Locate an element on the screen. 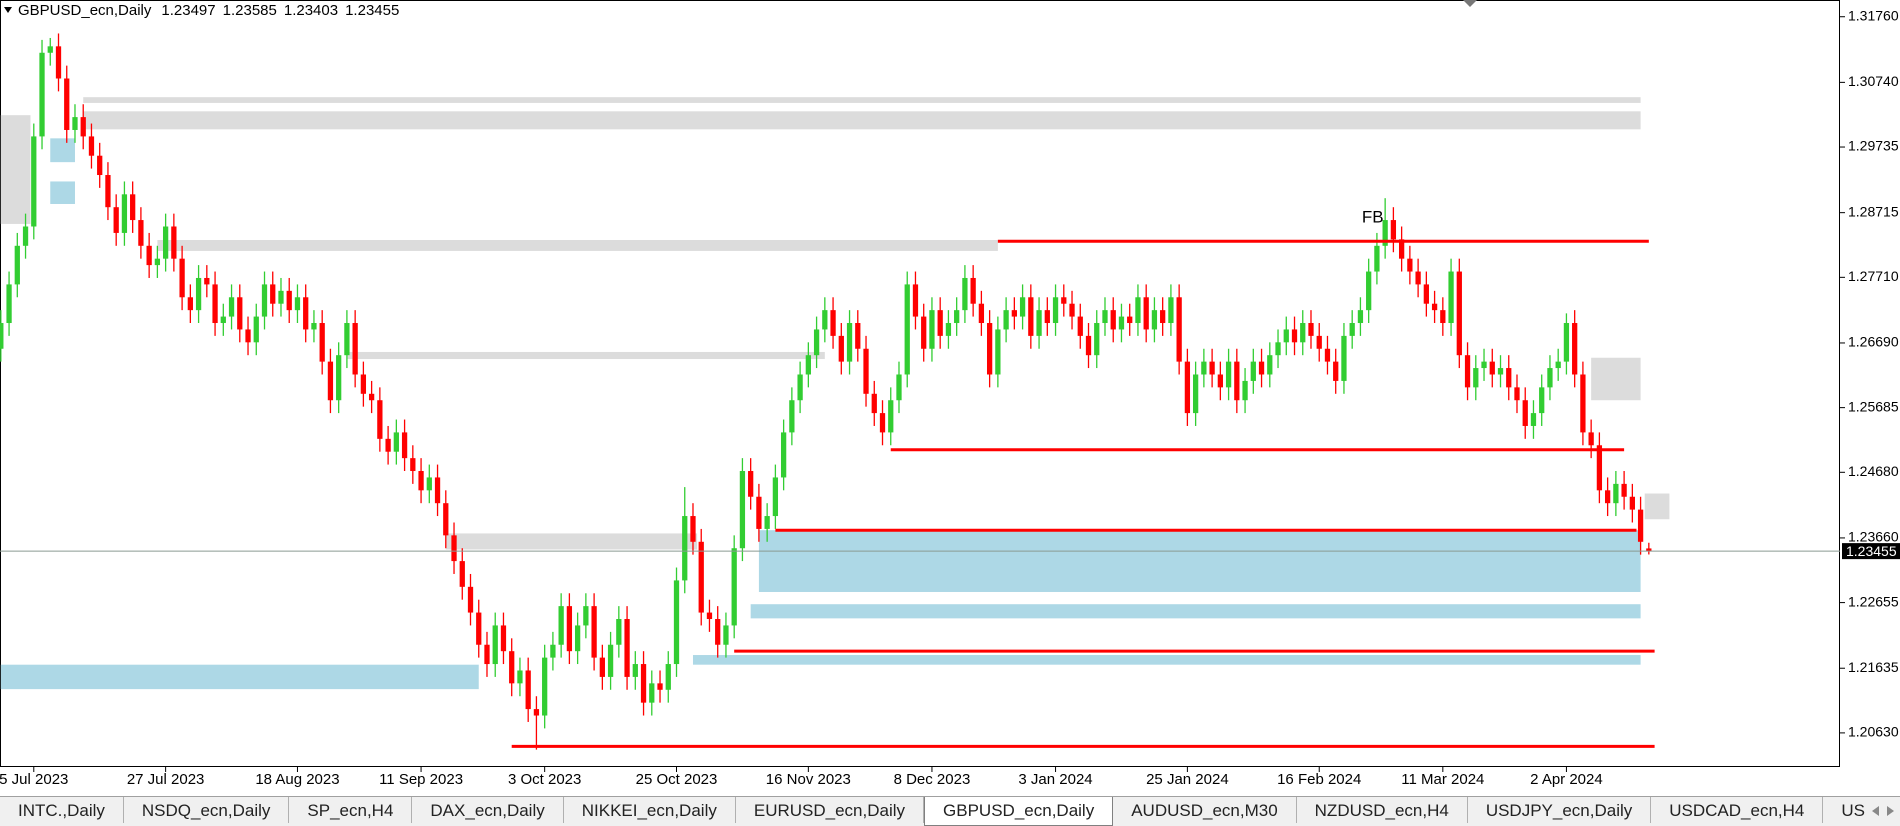 The image size is (1900, 826). y-tick-label: 1.27710 is located at coordinates (1873, 276).